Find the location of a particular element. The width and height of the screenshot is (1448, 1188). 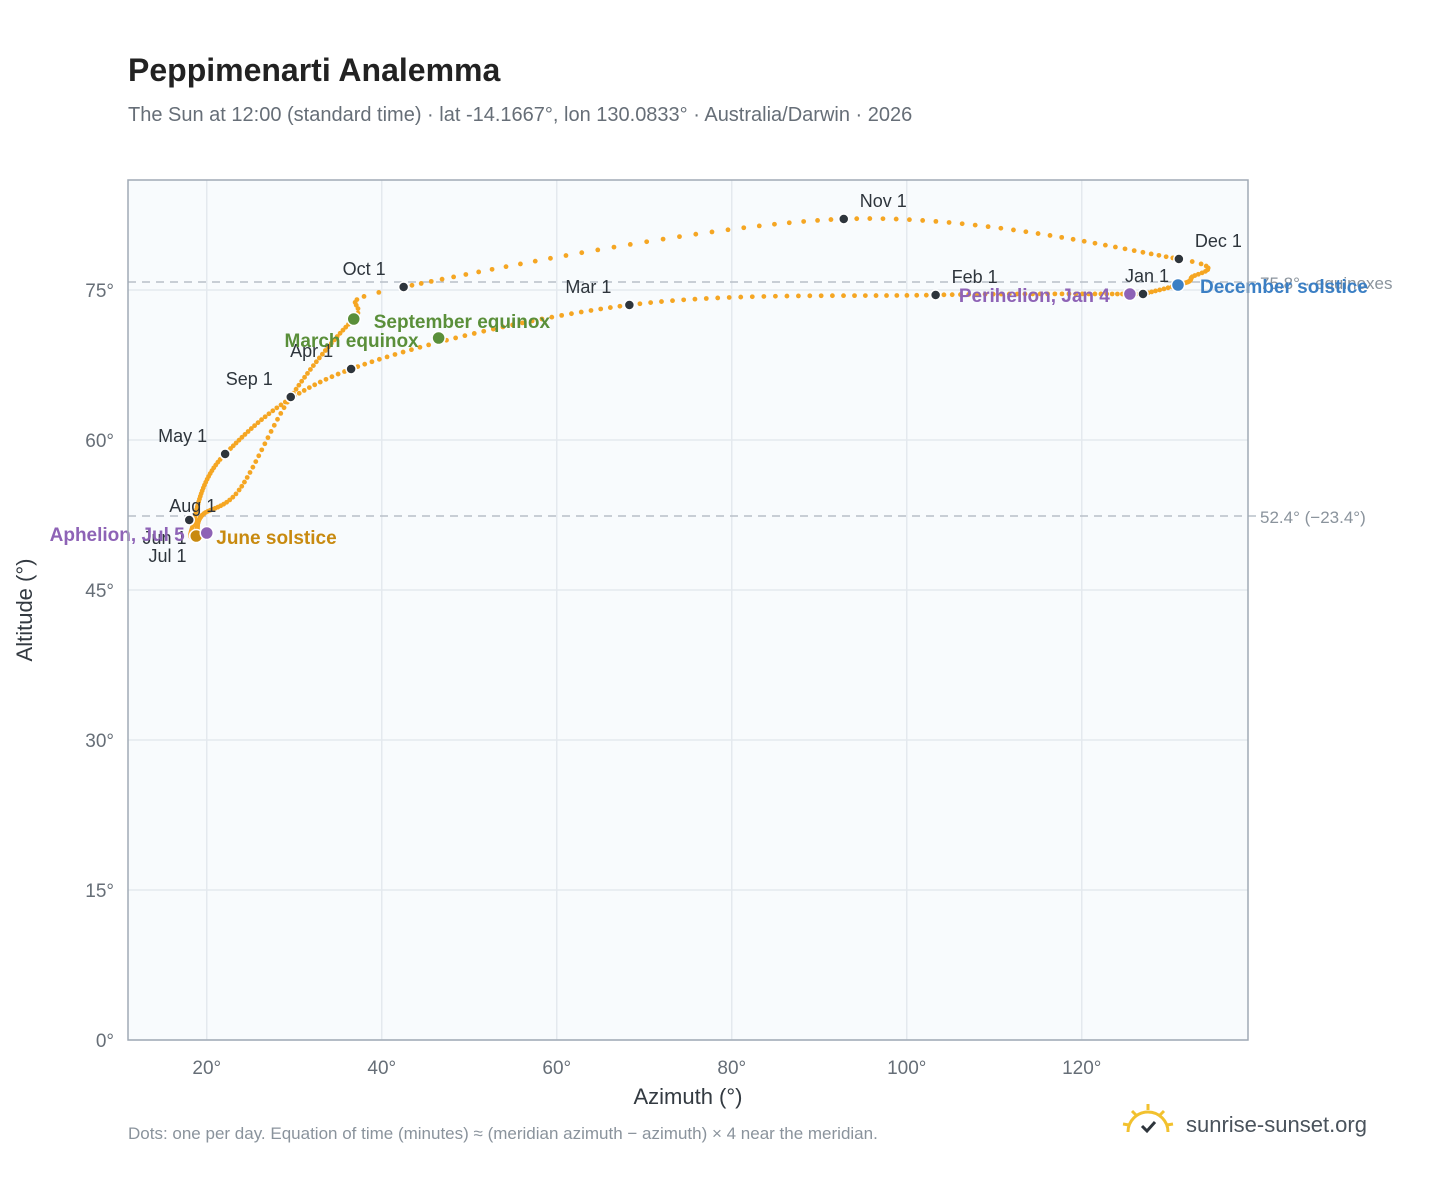

event-label: Perihelion, Jan 4 is located at coordinates (1034, 296).